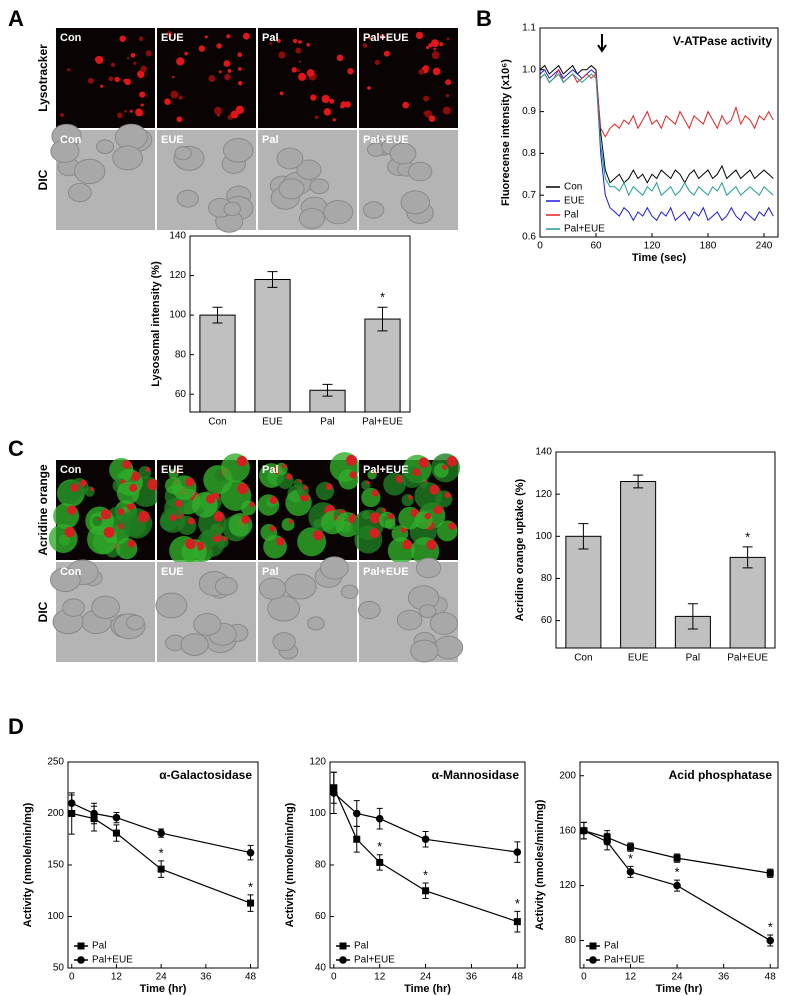 The image size is (786, 995). What do you see at coordinates (55, 813) in the screenshot?
I see `y-tick-label: 200` at bounding box center [55, 813].